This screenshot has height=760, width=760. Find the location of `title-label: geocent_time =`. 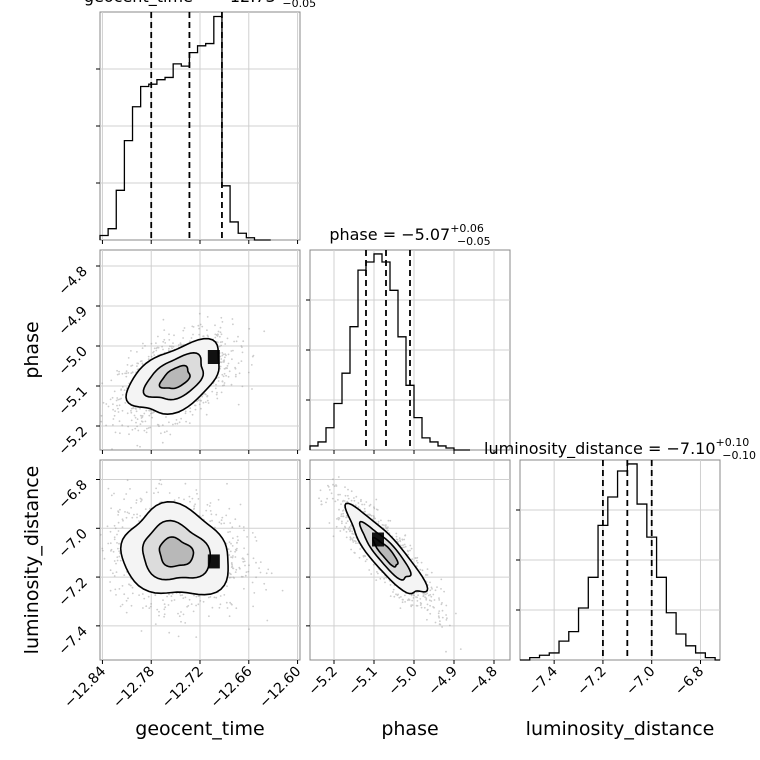

title-label: geocent_time = is located at coordinates (150, 3).